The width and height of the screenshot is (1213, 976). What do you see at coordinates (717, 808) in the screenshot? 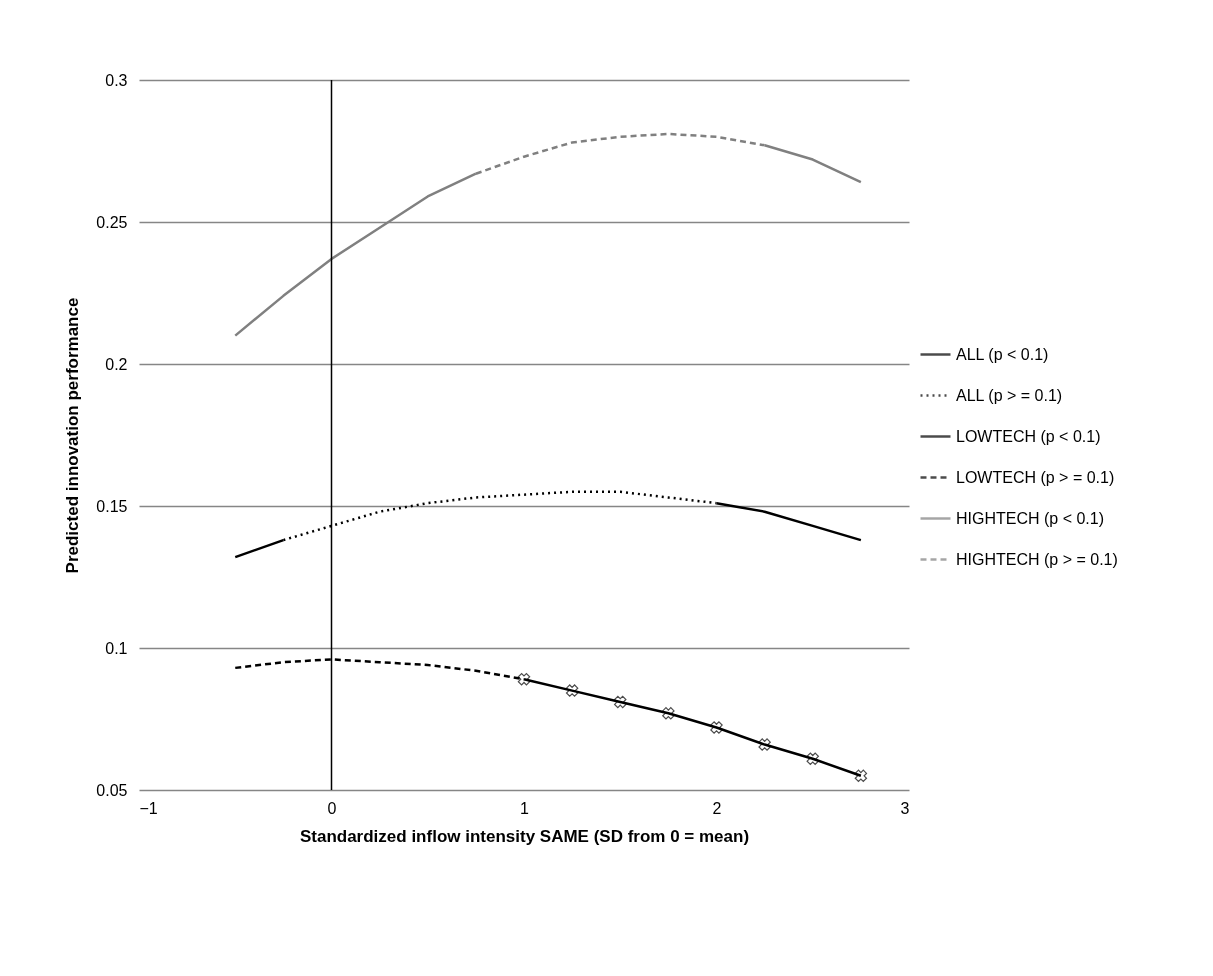
I see `x-tick-label: 2` at bounding box center [717, 808].